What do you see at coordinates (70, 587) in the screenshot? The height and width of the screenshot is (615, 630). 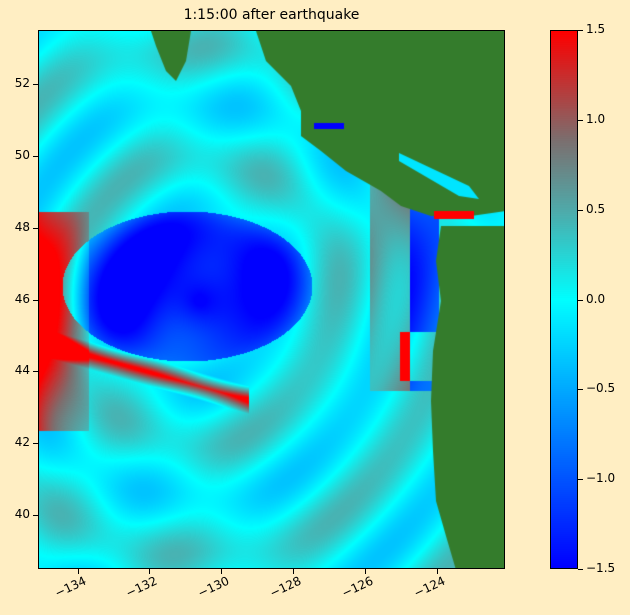 I see `x-tick-label: −134` at bounding box center [70, 587].